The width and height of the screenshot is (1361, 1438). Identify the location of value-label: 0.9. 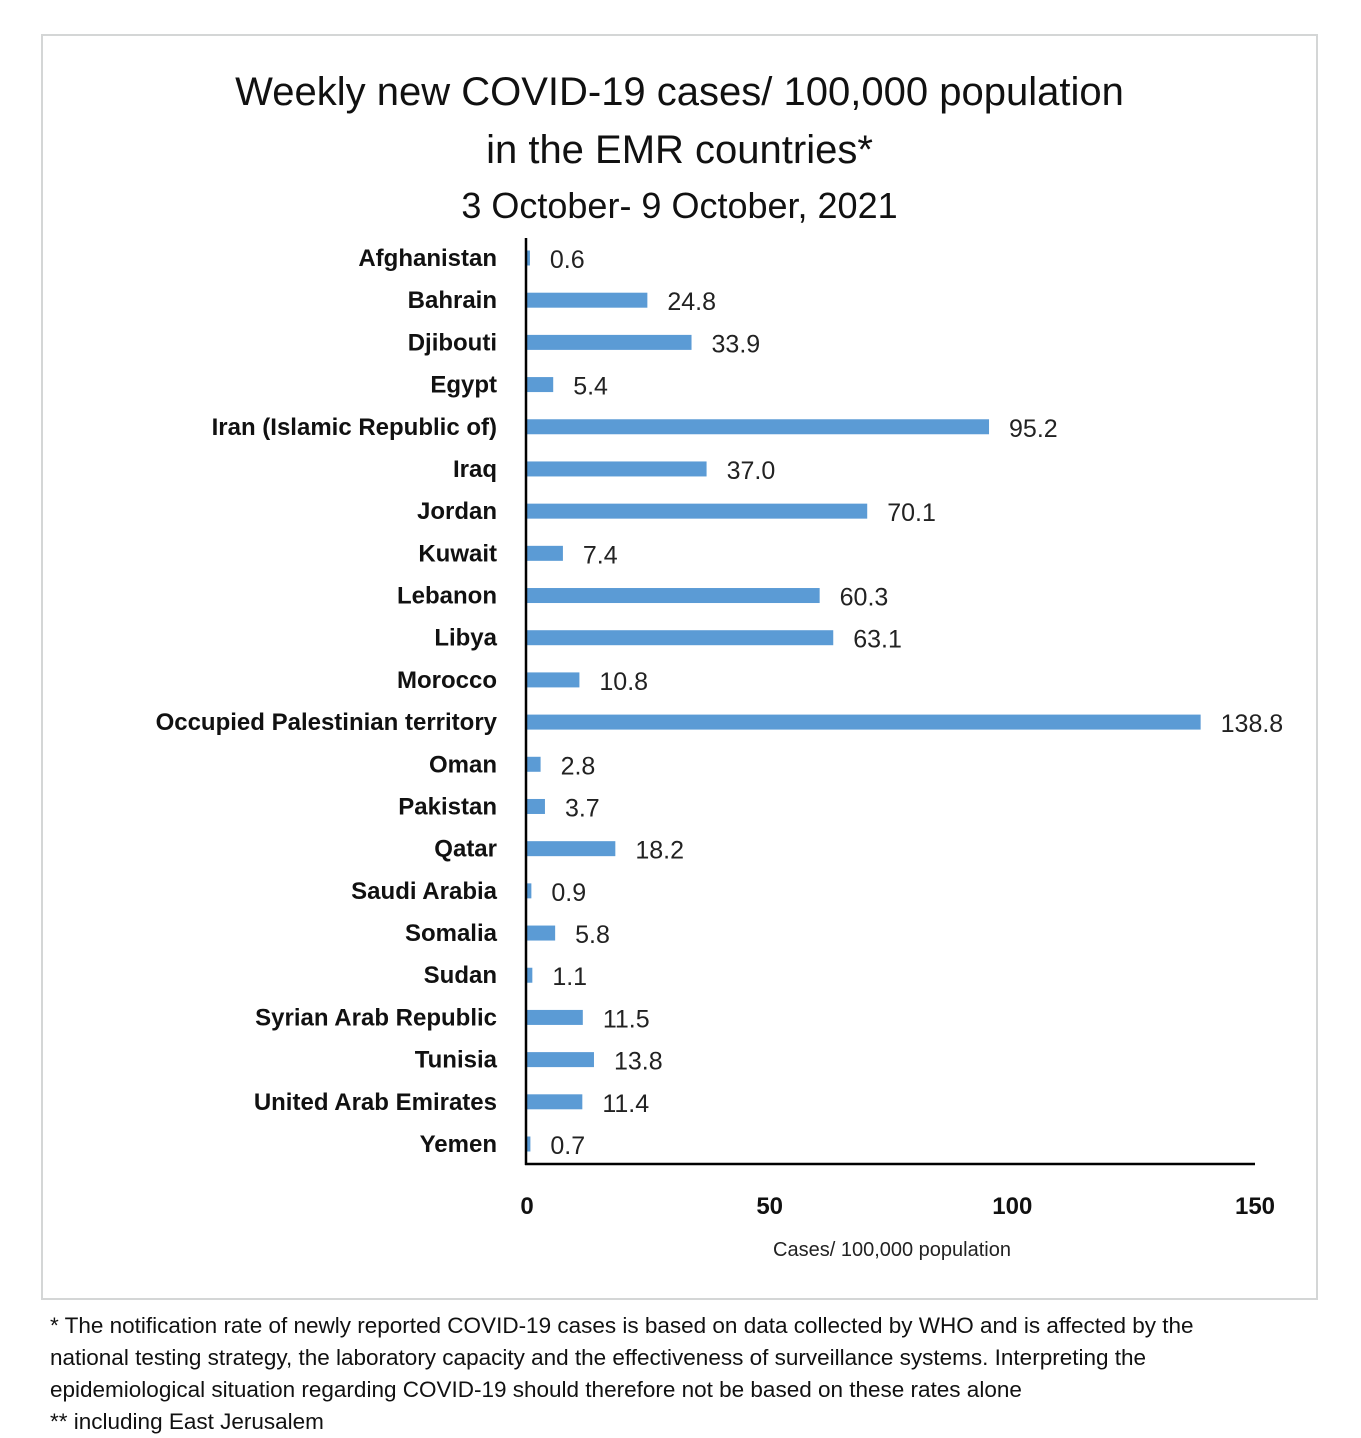
(568, 893).